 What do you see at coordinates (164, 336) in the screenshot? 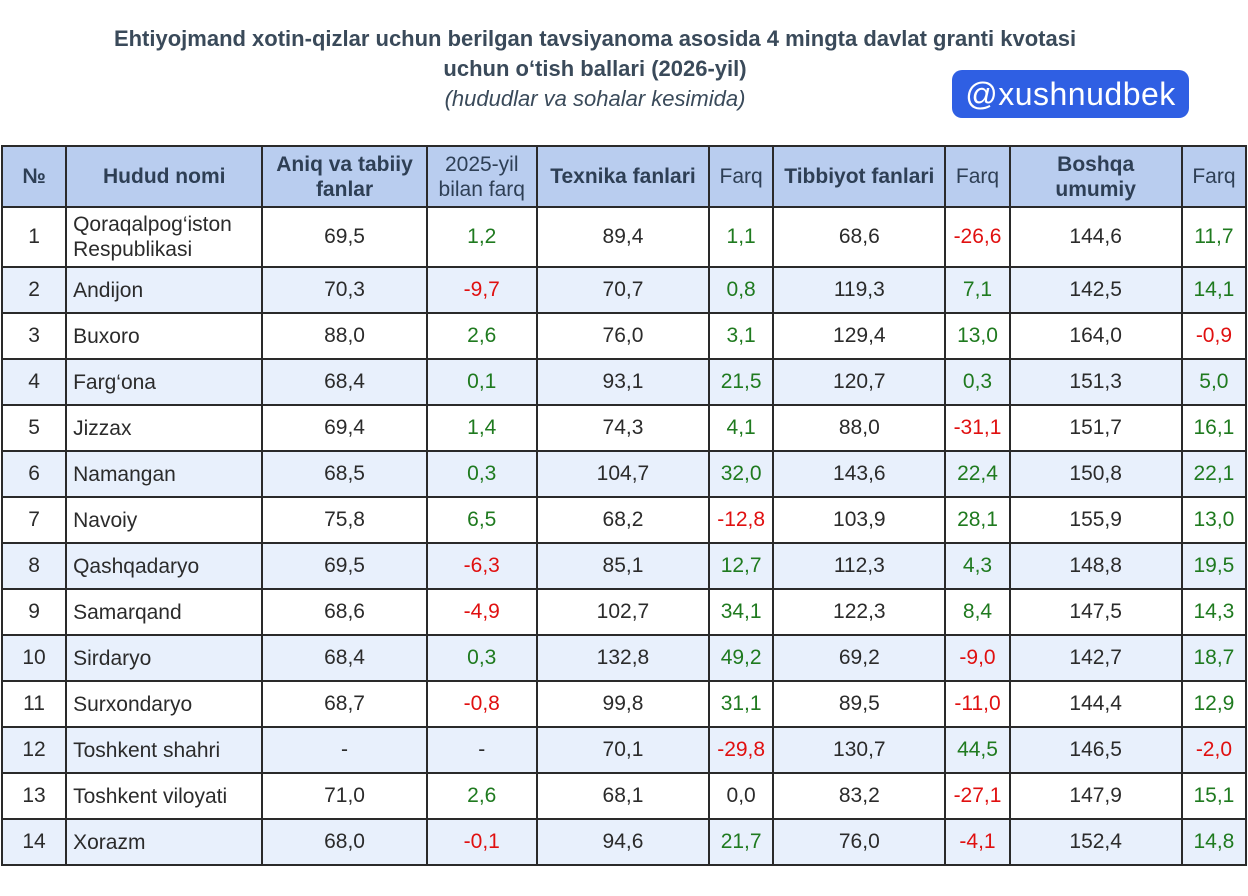
I see `region-name: Buxoro` at bounding box center [164, 336].